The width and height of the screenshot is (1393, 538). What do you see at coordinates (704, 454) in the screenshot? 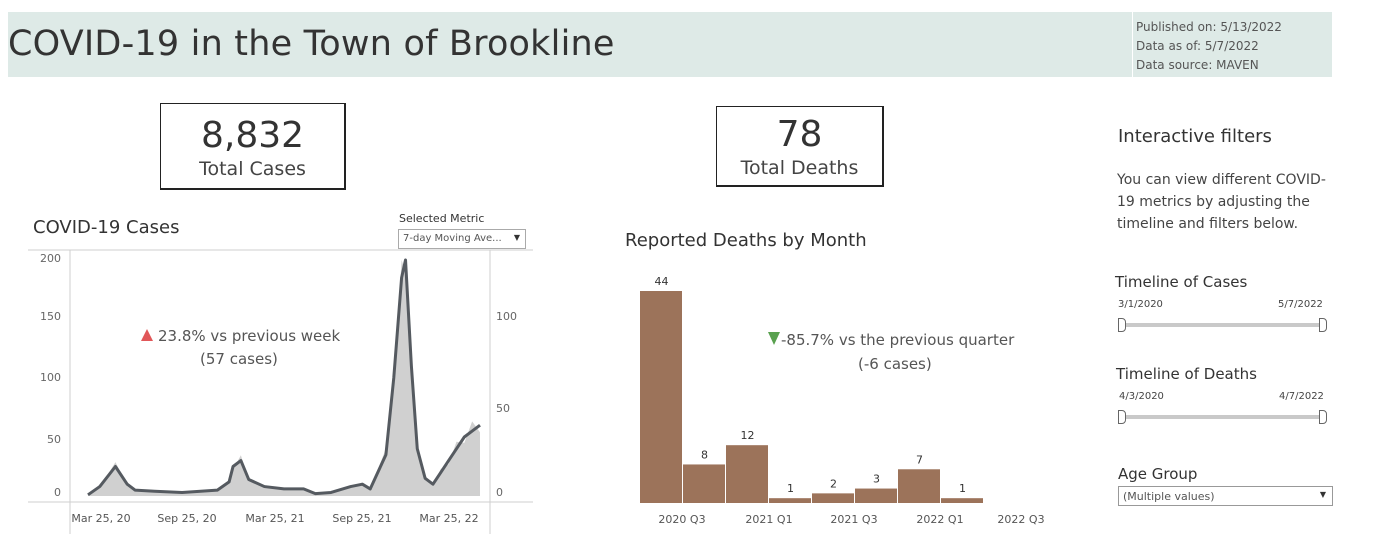
I see `deaths-bar-label: 8` at bounding box center [704, 454].